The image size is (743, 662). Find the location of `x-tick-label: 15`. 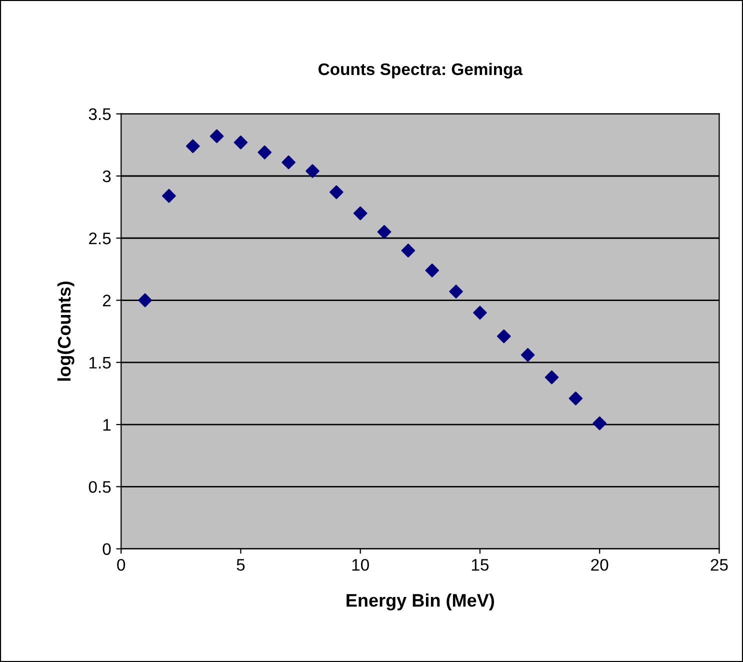

x-tick-label: 15 is located at coordinates (480, 565).